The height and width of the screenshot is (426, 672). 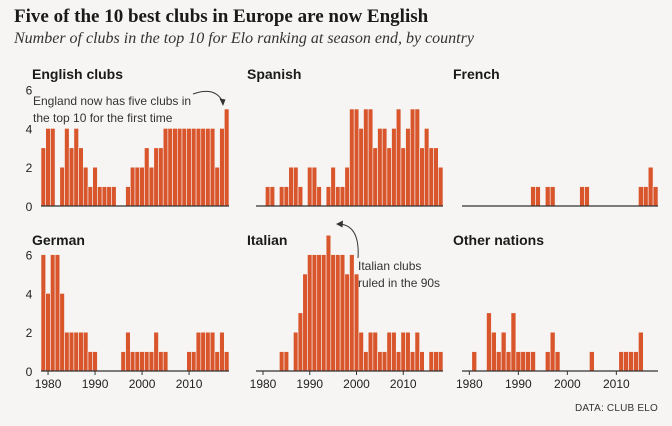 I want to click on bar-italian-2001, so click(x=361, y=351).